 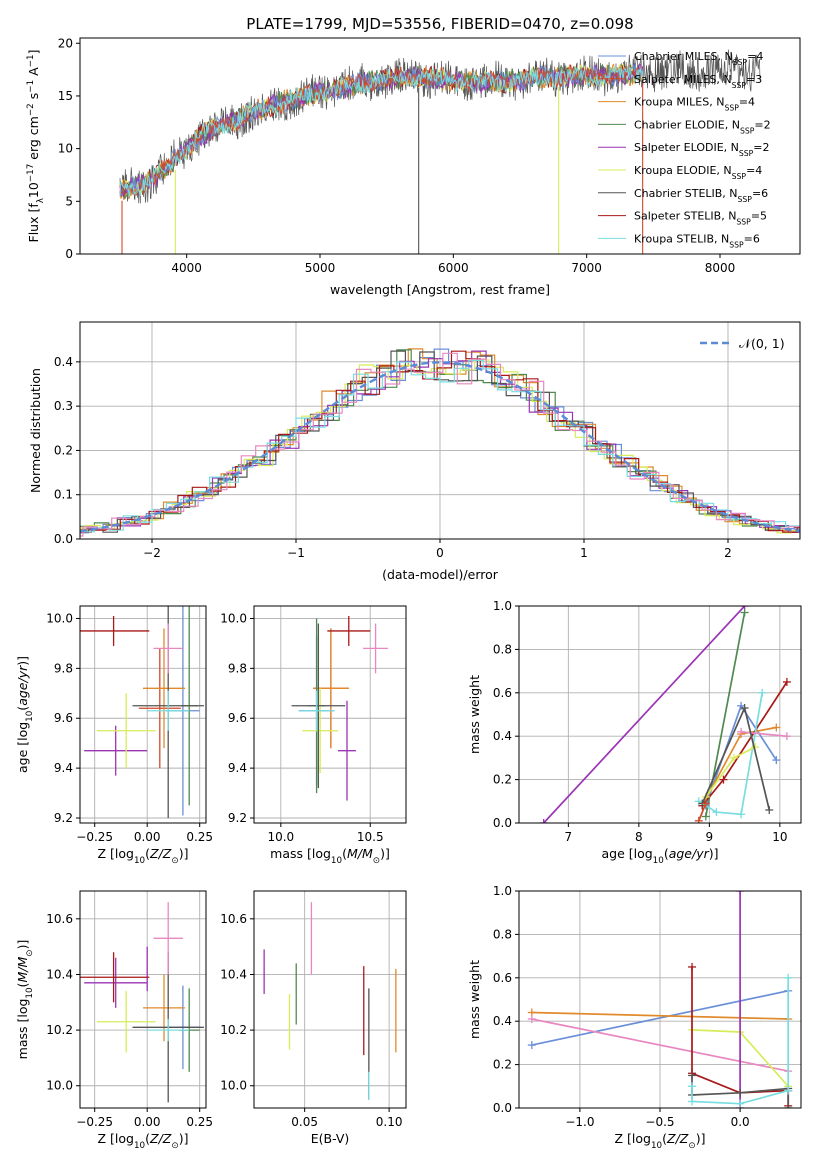 I want to click on x-axis-label: age [log10(age/yr)], so click(x=659, y=856).